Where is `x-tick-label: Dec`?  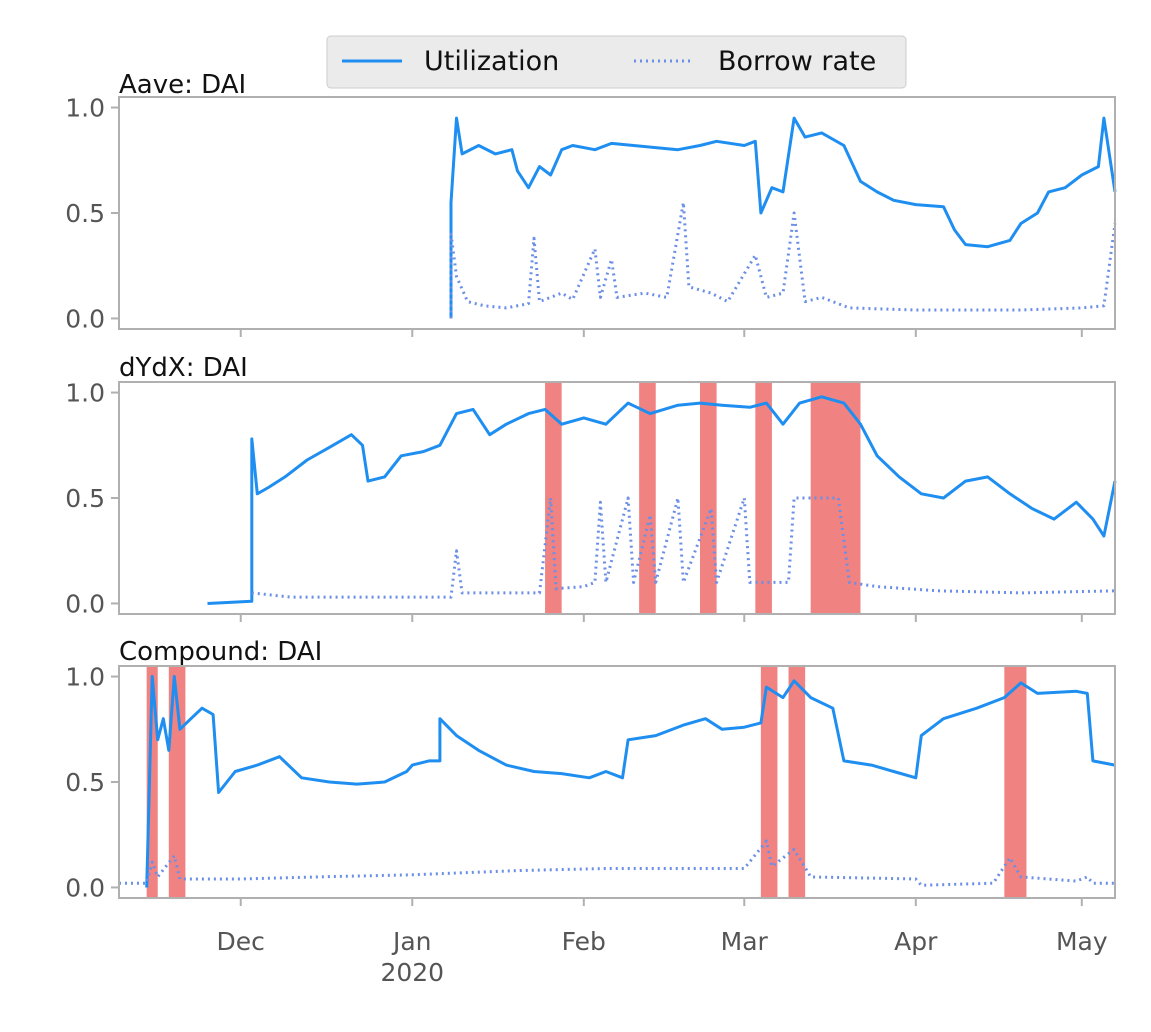
x-tick-label: Dec is located at coordinates (241, 941).